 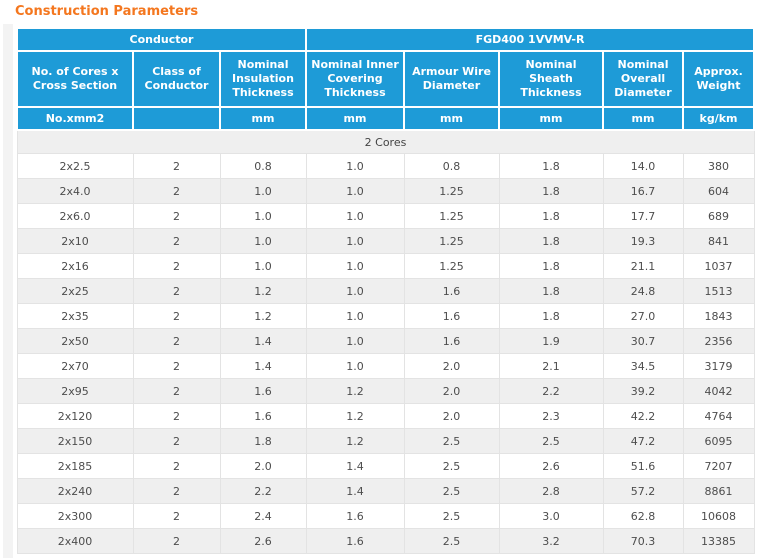 What do you see at coordinates (718, 416) in the screenshot?
I see `cell: 4764` at bounding box center [718, 416].